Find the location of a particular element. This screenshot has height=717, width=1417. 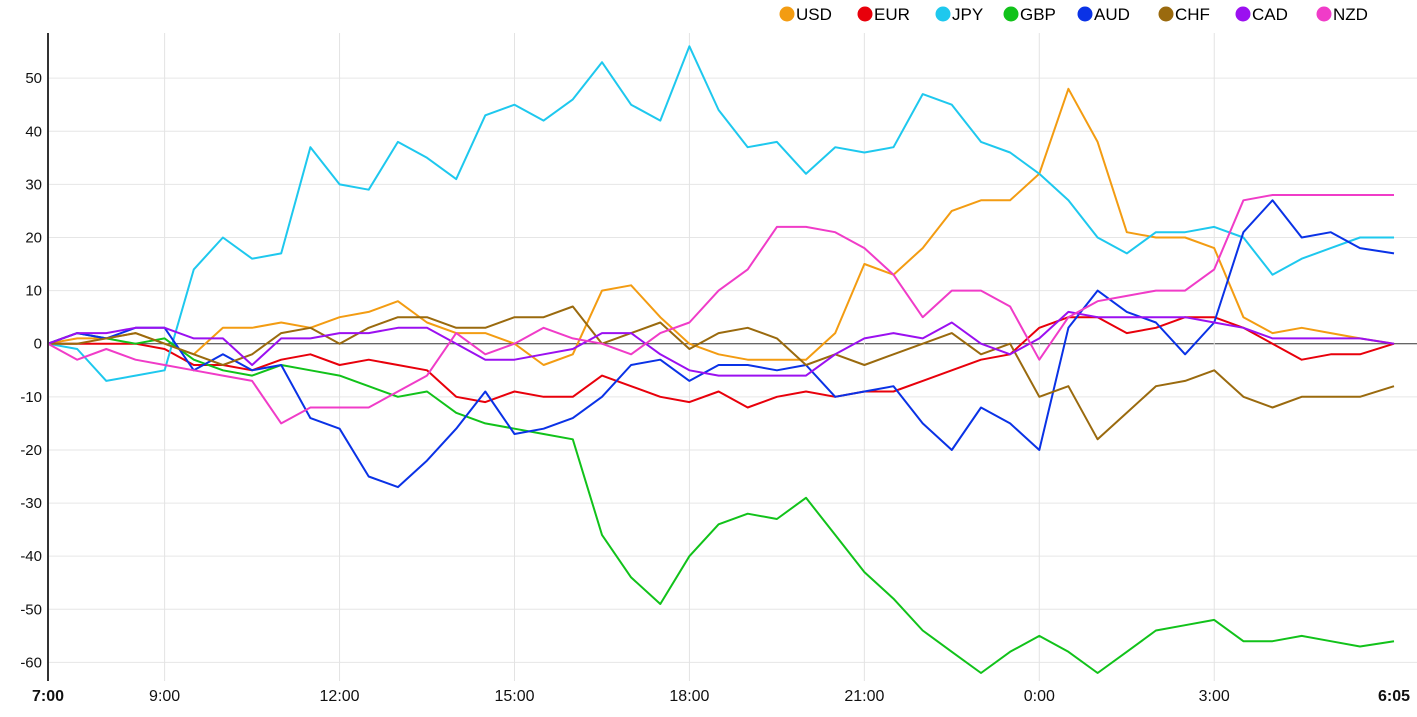

x-tick-label: 18:00 is located at coordinates (689, 696).